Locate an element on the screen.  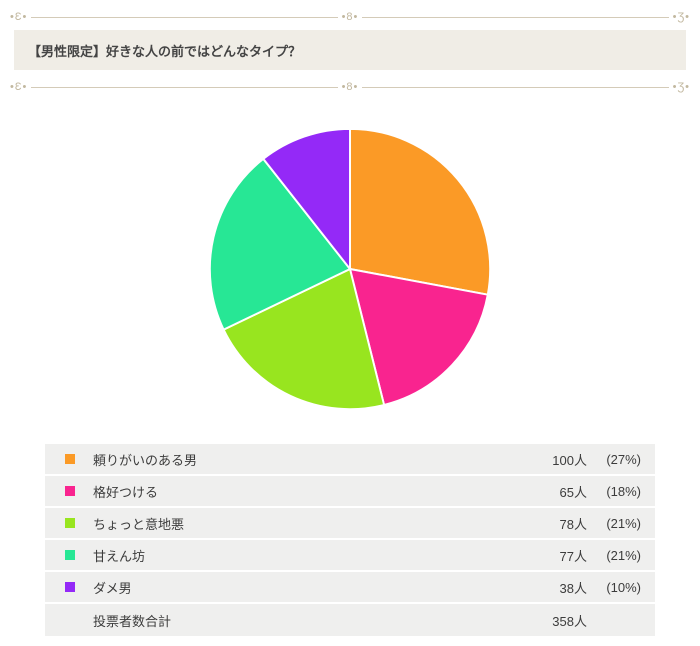
decorative-divider-top: •Ɛ• •8• •Ʒ• is located at coordinates (350, 17).